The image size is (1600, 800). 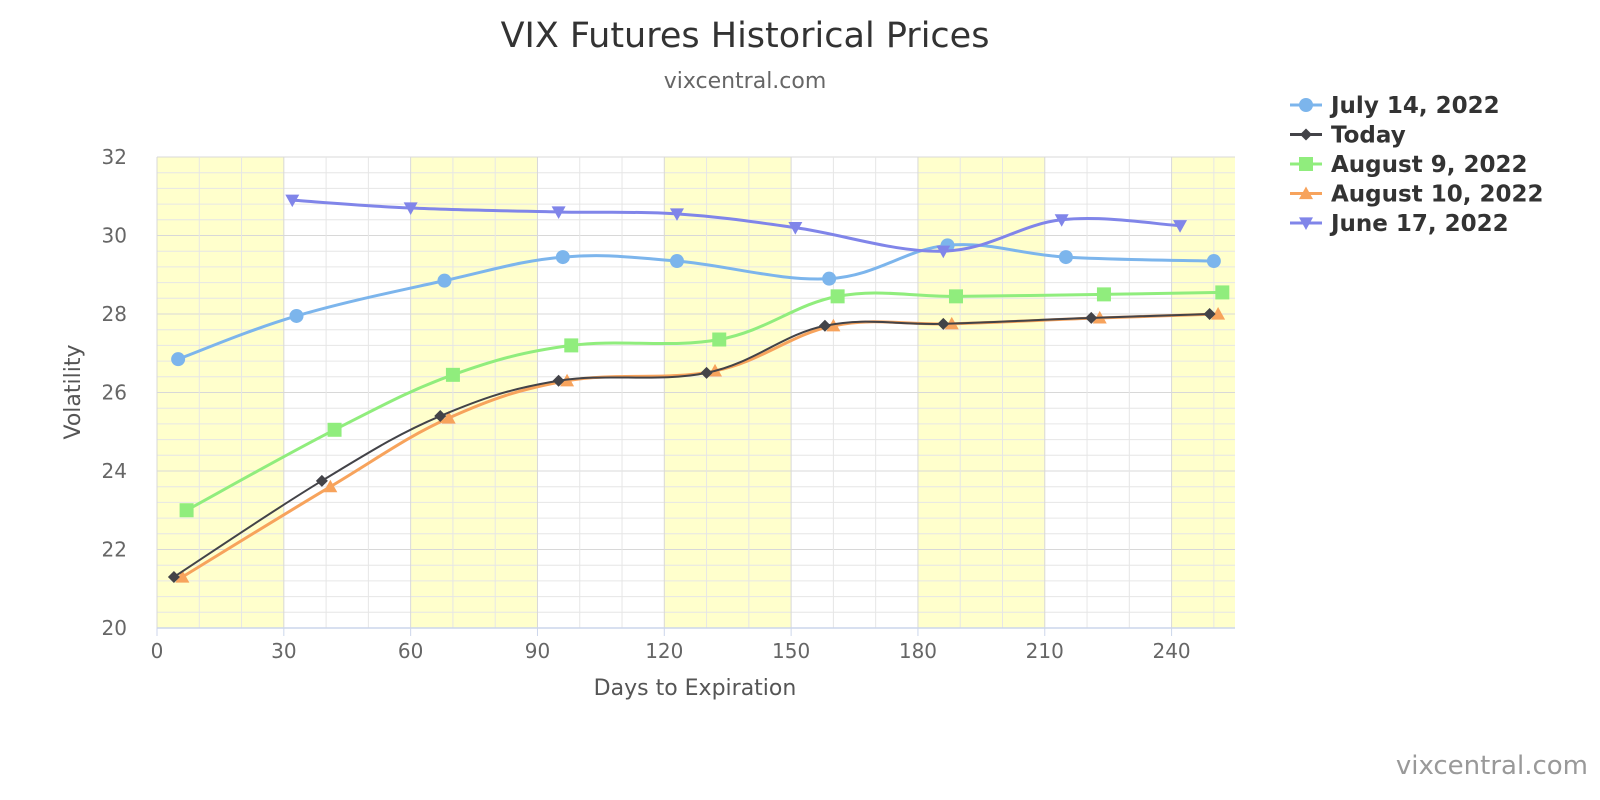 I want to click on legend-label: August 9, 2022, so click(x=1429, y=165).